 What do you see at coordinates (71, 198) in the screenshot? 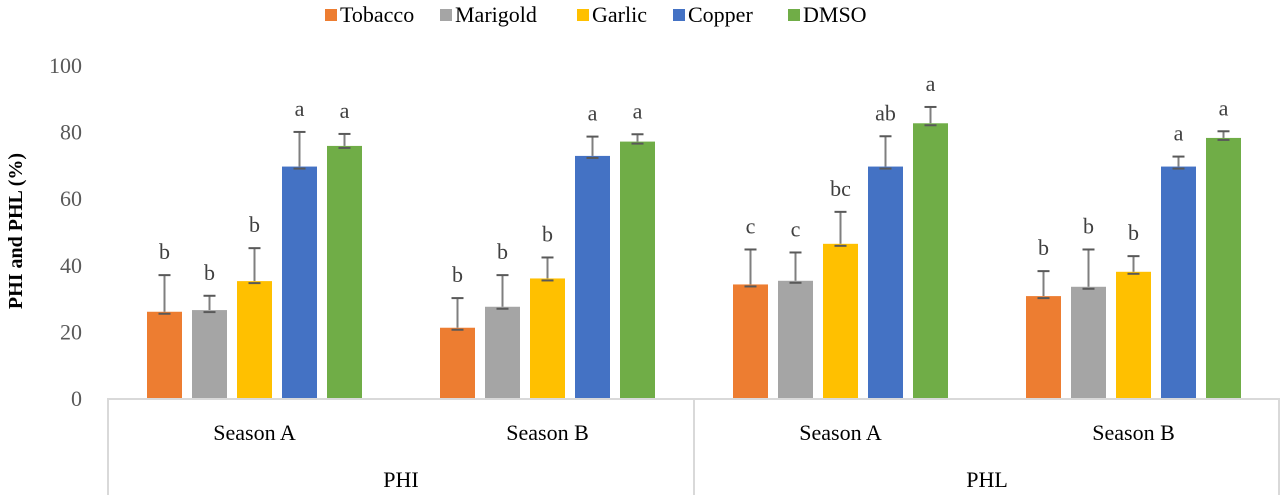
I see `y-tick-label: 60` at bounding box center [71, 198].